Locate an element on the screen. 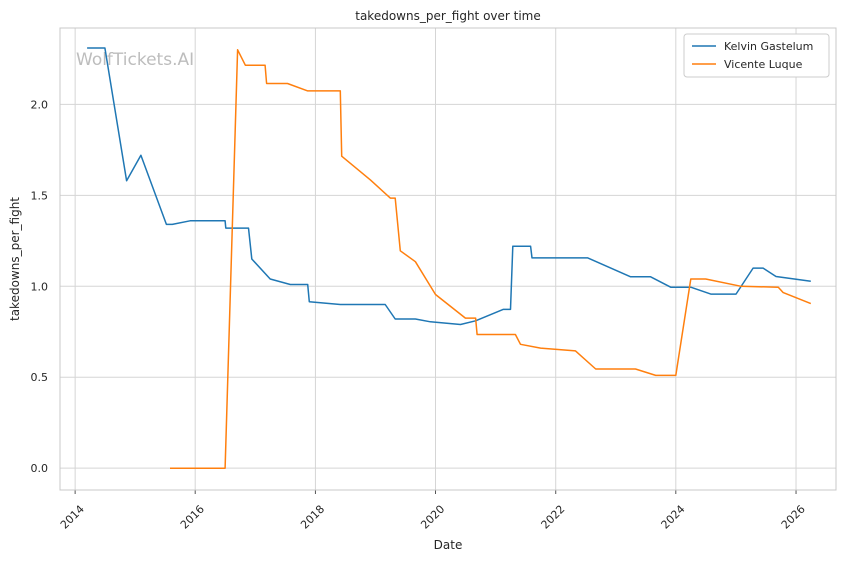  x-tick-label: 2026 is located at coordinates (793, 517).